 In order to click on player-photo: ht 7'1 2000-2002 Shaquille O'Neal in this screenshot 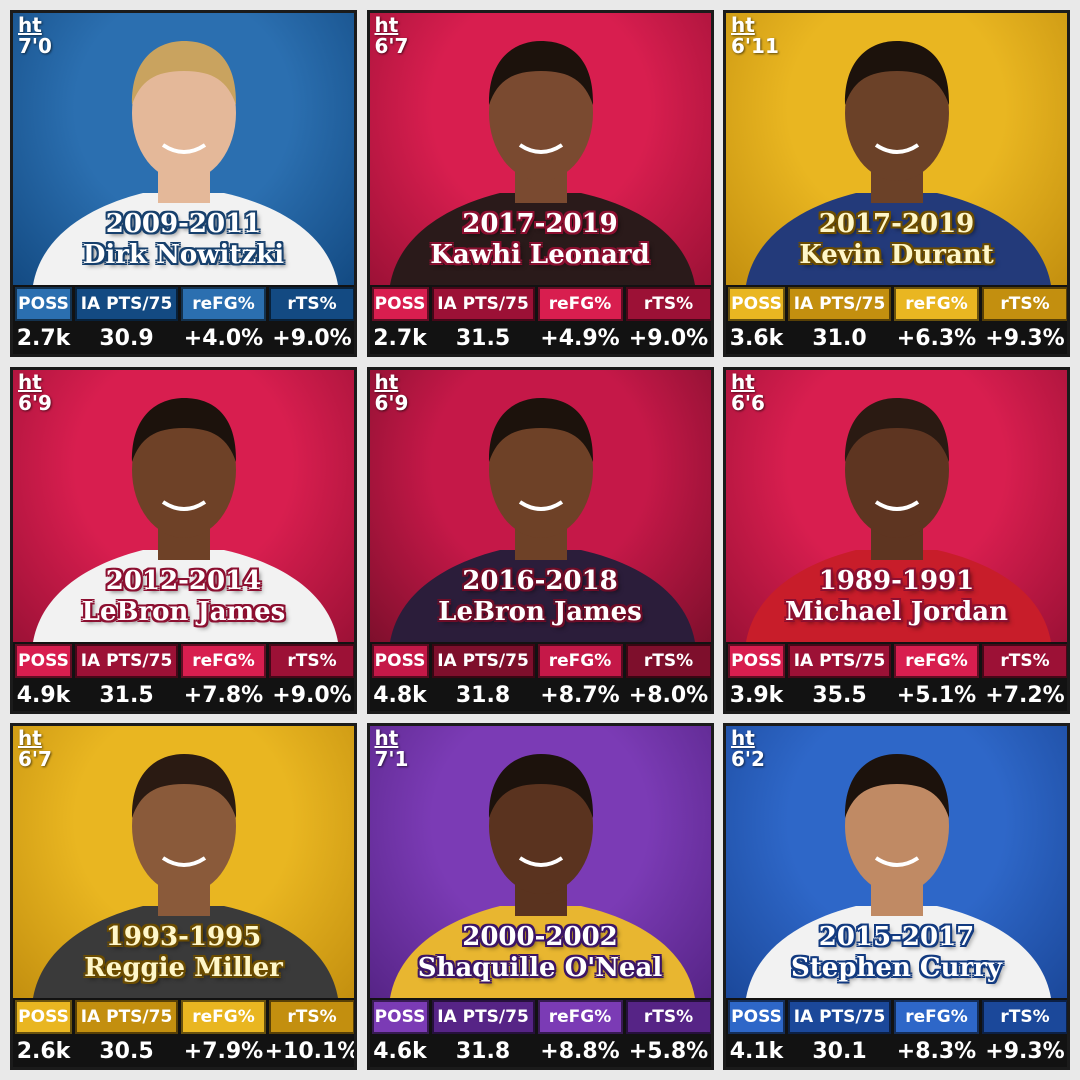, I will do `click(540, 862)`.